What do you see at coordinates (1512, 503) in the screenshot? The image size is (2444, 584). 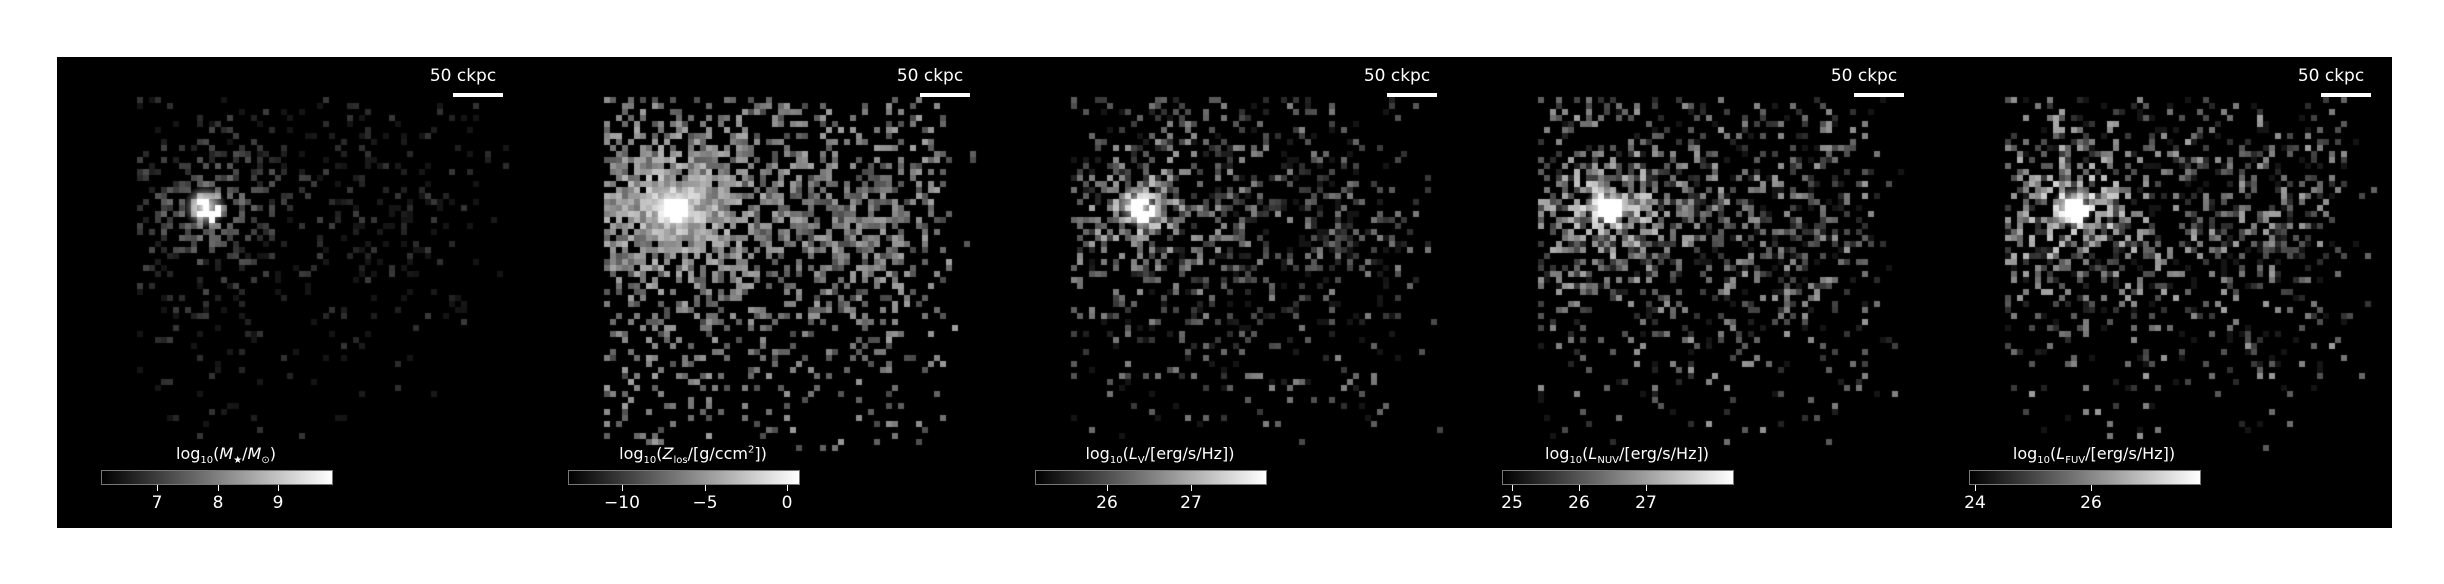 I see `colorbar-tick-label: 25` at bounding box center [1512, 503].